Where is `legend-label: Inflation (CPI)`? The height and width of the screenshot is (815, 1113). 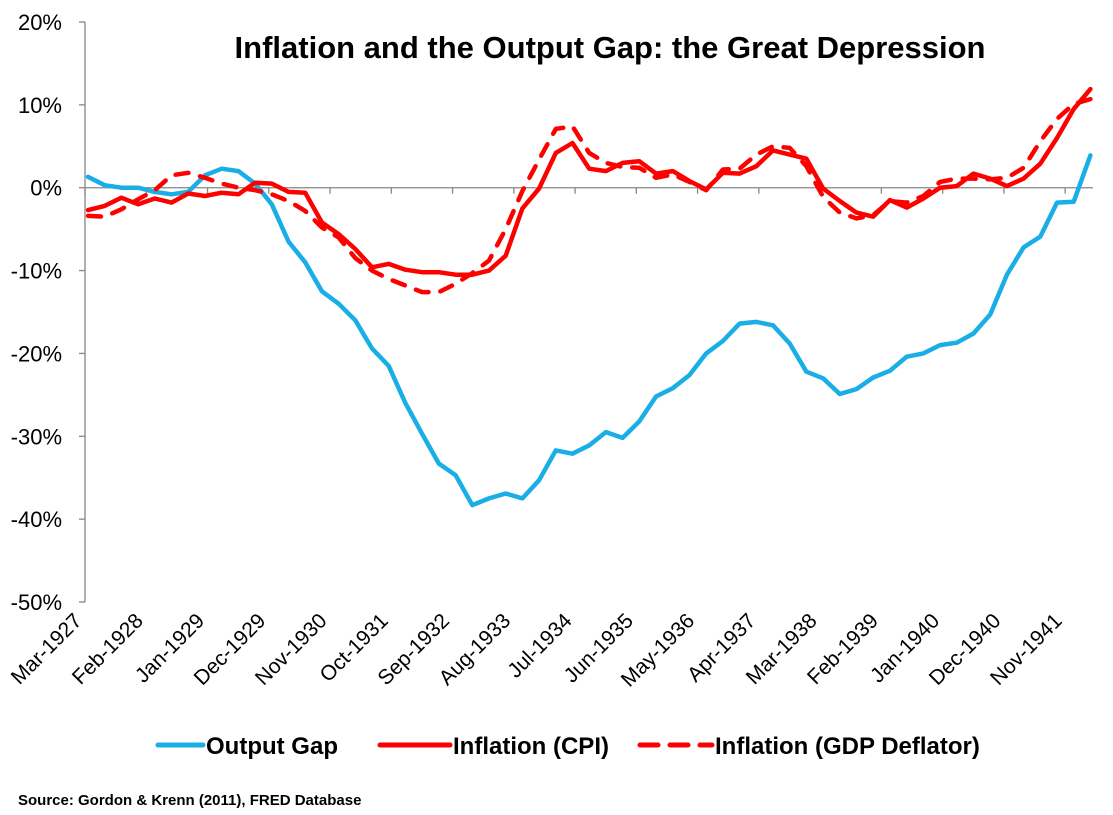
legend-label: Inflation (CPI) is located at coordinates (531, 746).